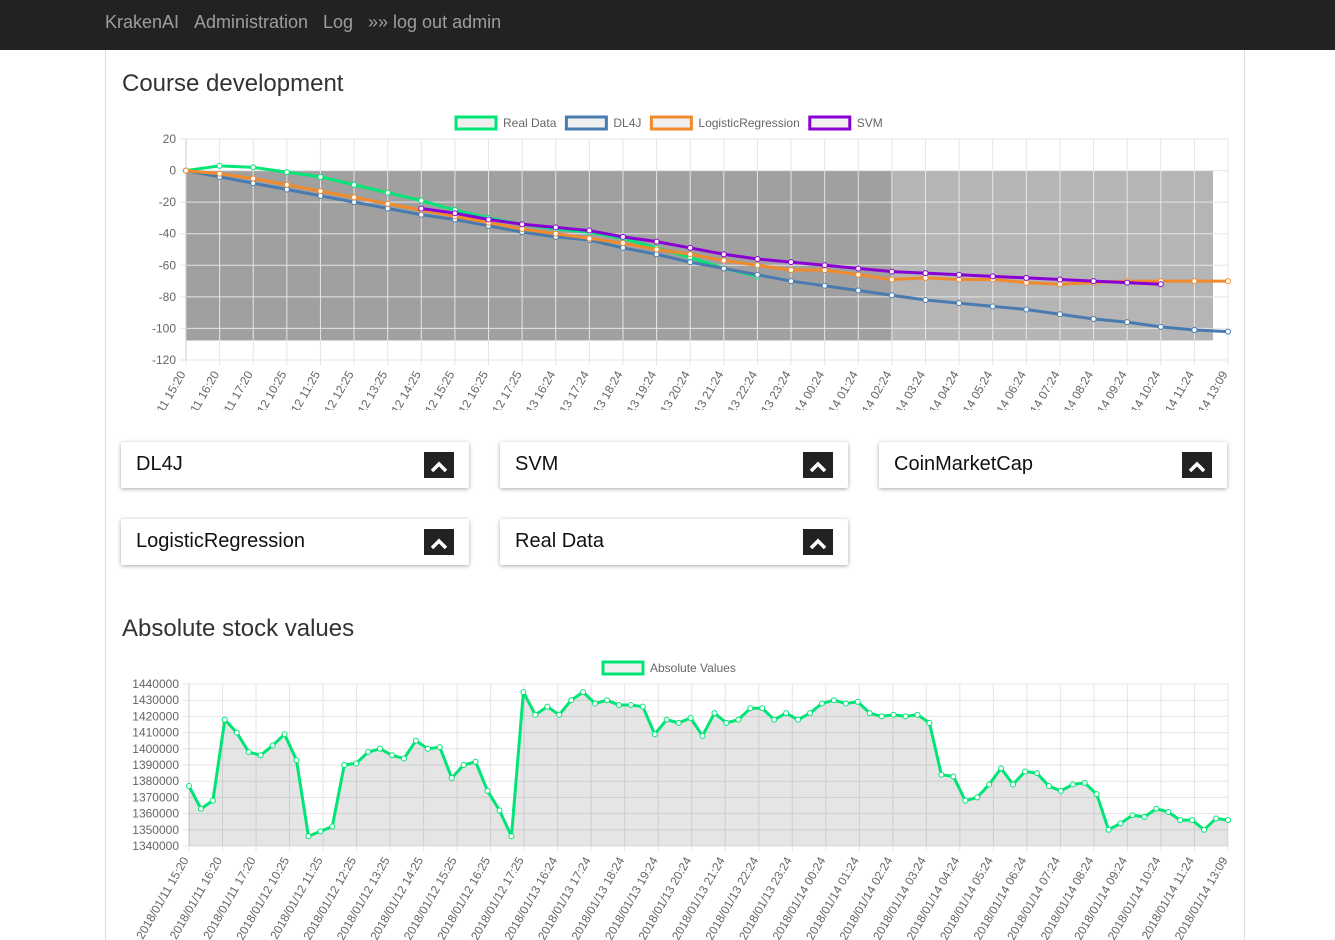  What do you see at coordinates (708, 769) in the screenshot?
I see `series-area` at bounding box center [708, 769].